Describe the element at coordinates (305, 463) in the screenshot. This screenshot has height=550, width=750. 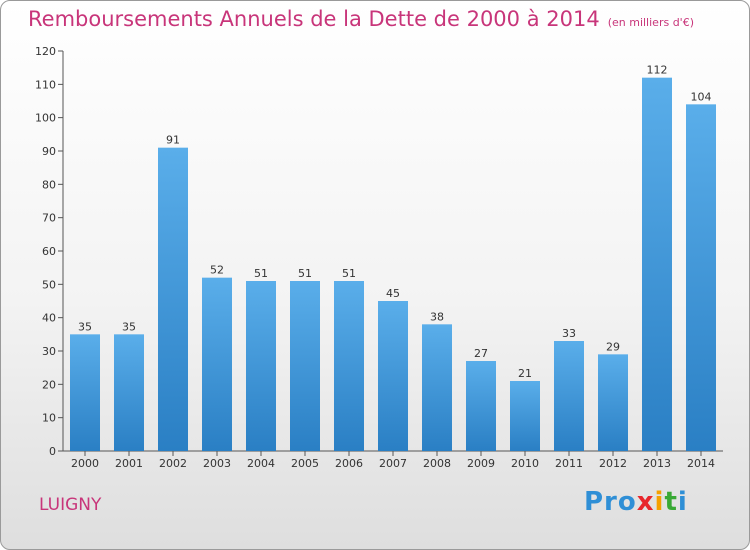
I see `x-tick-label-2005: 2005` at that location.